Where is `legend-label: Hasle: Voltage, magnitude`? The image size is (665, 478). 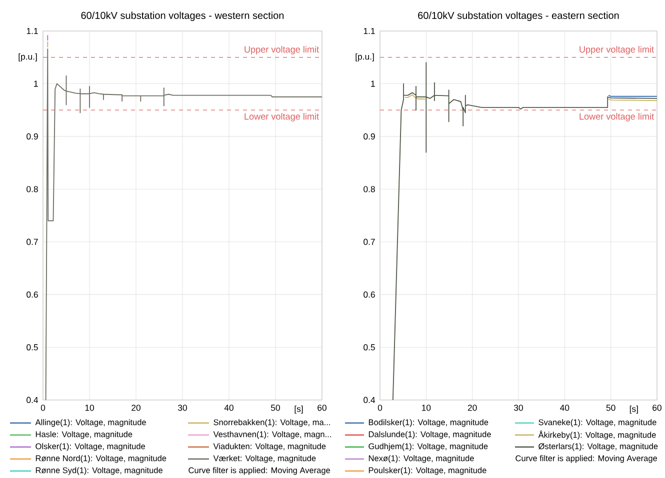
legend-label: Hasle: Voltage, magnitude is located at coordinates (84, 435).